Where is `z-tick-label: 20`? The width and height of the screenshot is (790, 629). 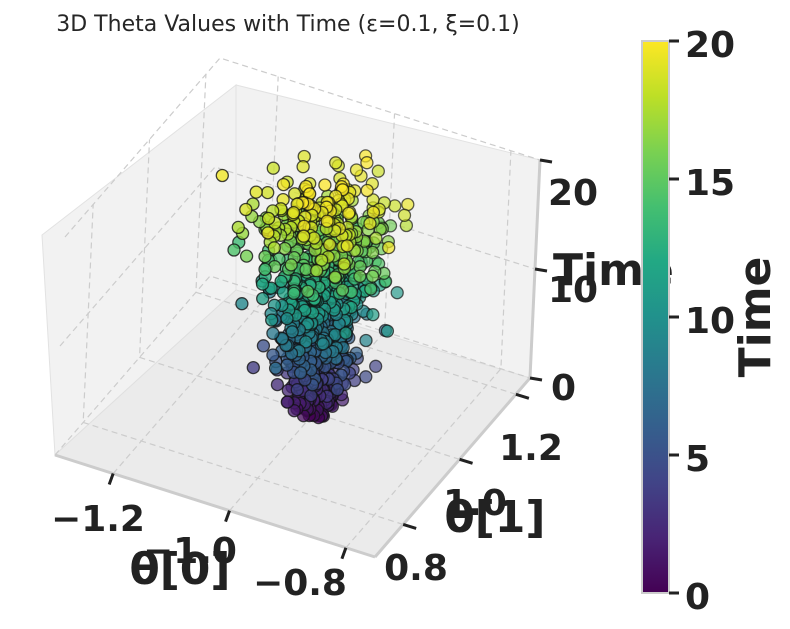 z-tick-label: 20 is located at coordinates (573, 193).